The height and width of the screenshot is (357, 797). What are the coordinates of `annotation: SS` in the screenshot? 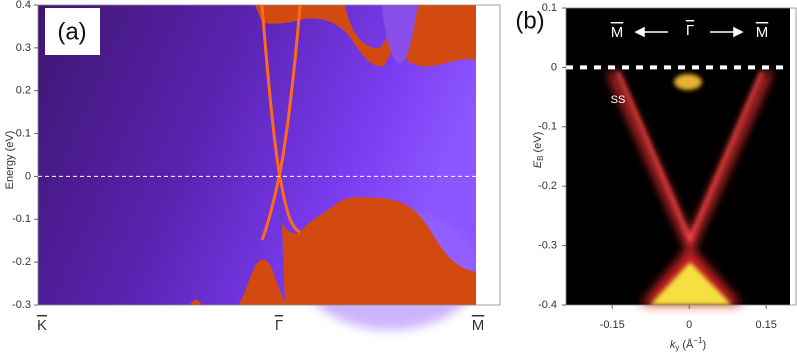 It's located at (618, 100).